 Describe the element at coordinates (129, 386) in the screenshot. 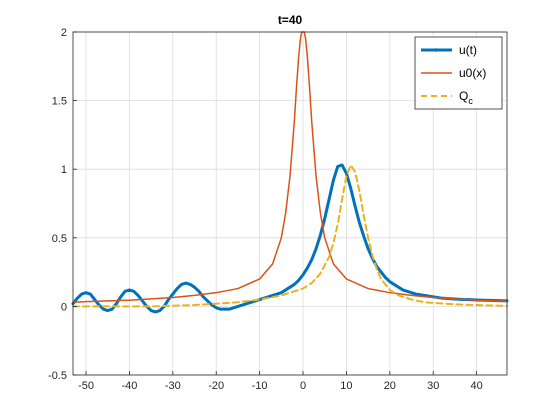

I see `x-tick-label: -40` at that location.